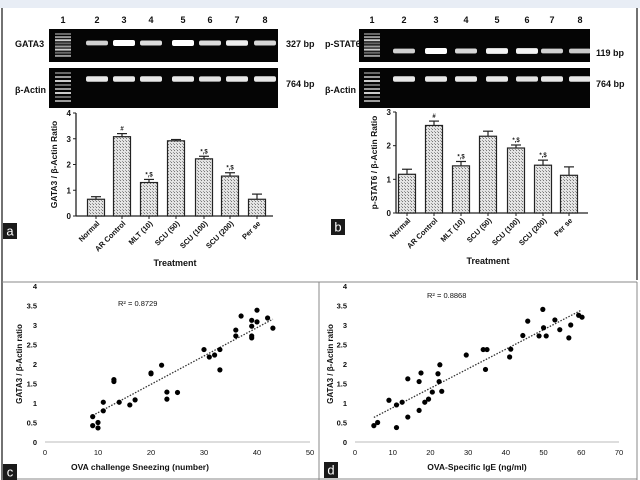  Describe the element at coordinates (430, 452) in the screenshot. I see `x-tick-label: 20` at that location.